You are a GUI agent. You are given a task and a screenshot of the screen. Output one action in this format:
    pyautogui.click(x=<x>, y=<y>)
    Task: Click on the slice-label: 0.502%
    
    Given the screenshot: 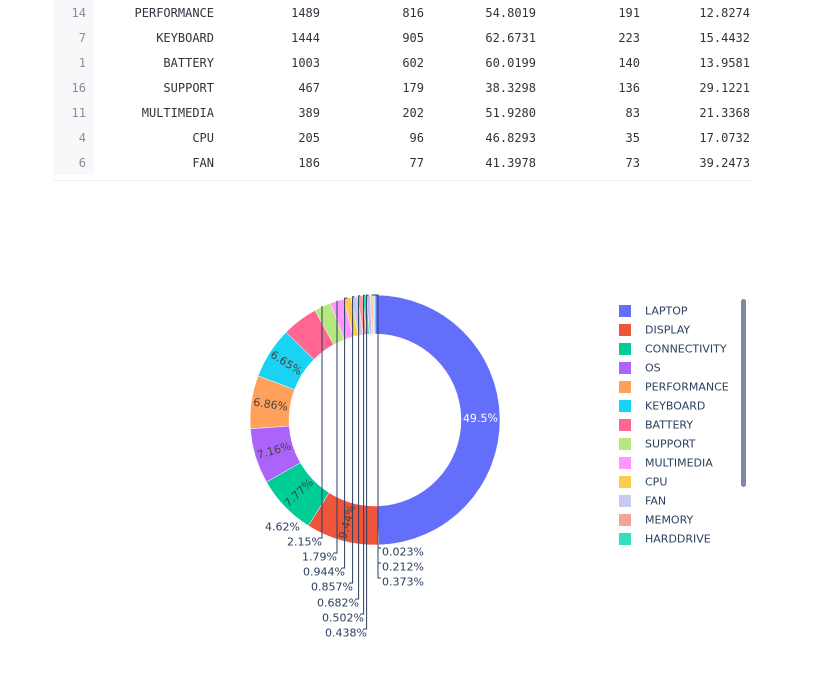 What is the action you would take?
    pyautogui.click(x=343, y=618)
    